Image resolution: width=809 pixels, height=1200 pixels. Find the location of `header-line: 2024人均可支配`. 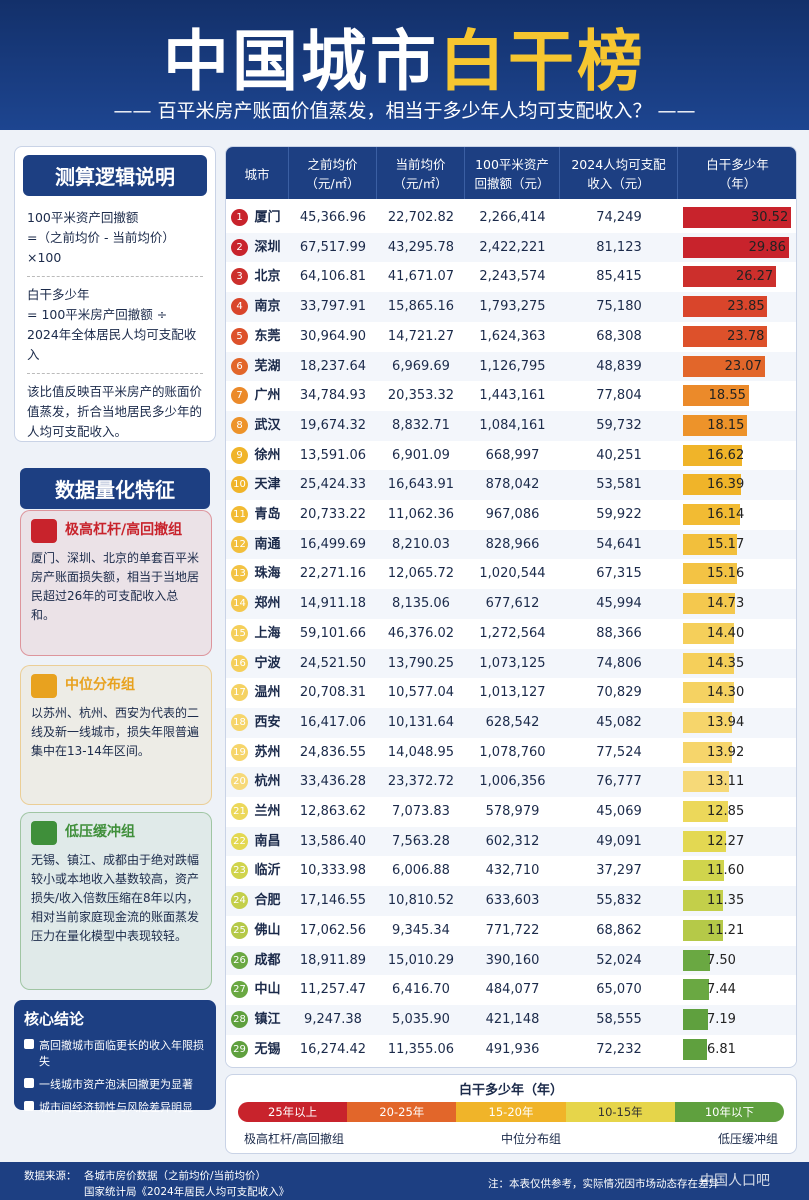

header-line: 2024人均可支配 is located at coordinates (618, 164).